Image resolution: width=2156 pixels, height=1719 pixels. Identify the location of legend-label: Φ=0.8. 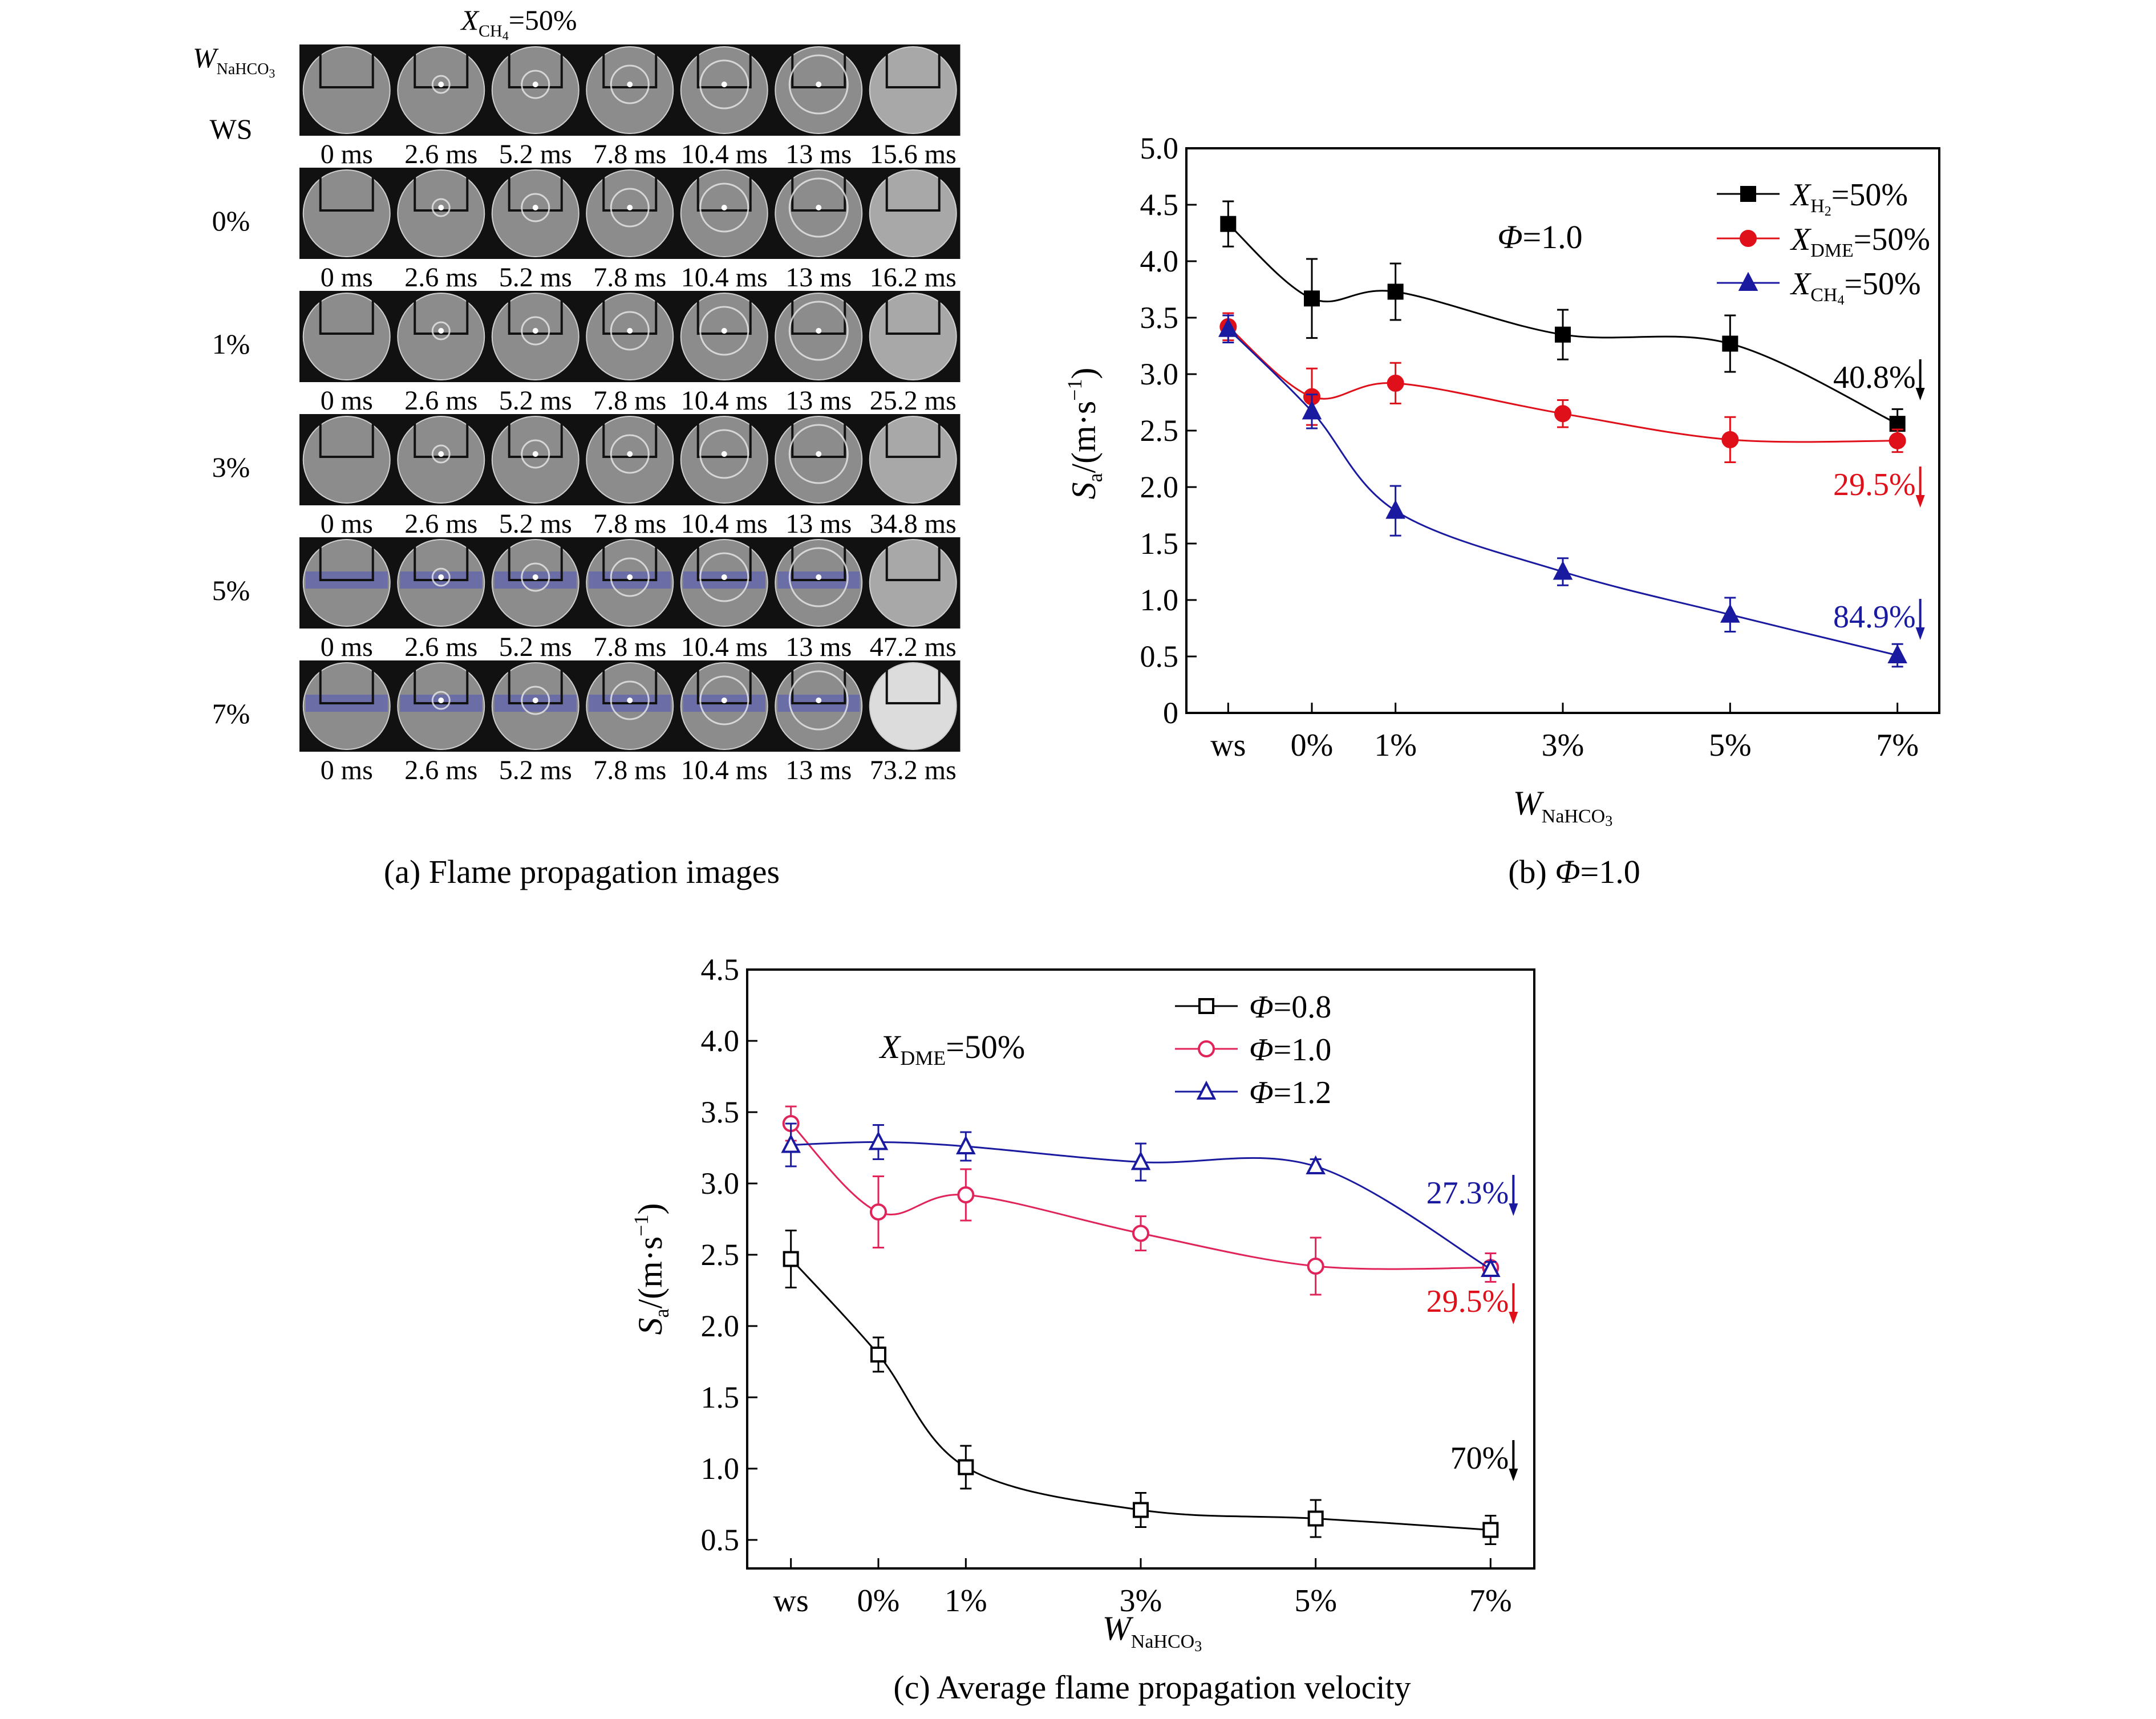
(1290, 1008).